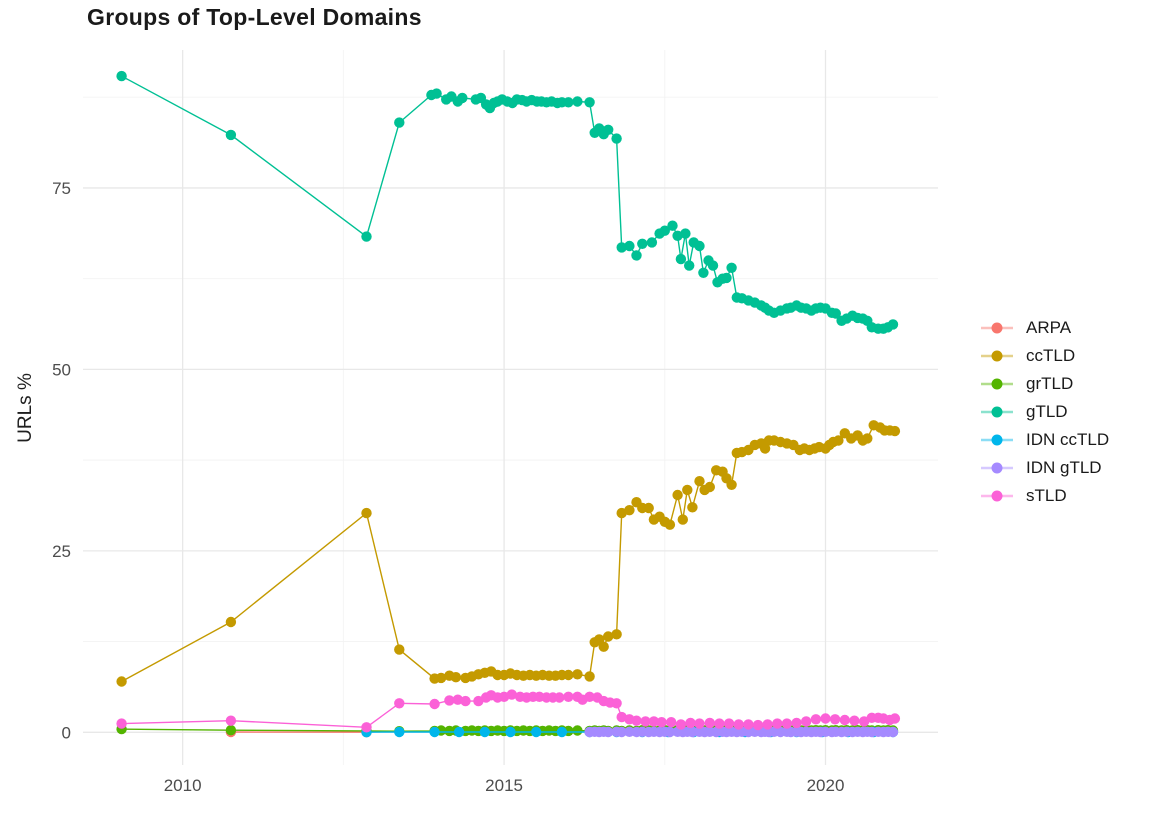 This screenshot has width=1164, height=827. I want to click on y-tick-label: 50, so click(61, 369).